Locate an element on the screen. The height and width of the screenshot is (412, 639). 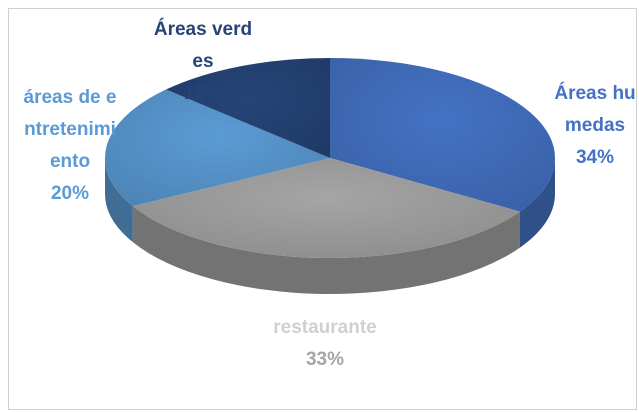
data-label: Áreas humedas 34% is located at coordinates (594, 126).